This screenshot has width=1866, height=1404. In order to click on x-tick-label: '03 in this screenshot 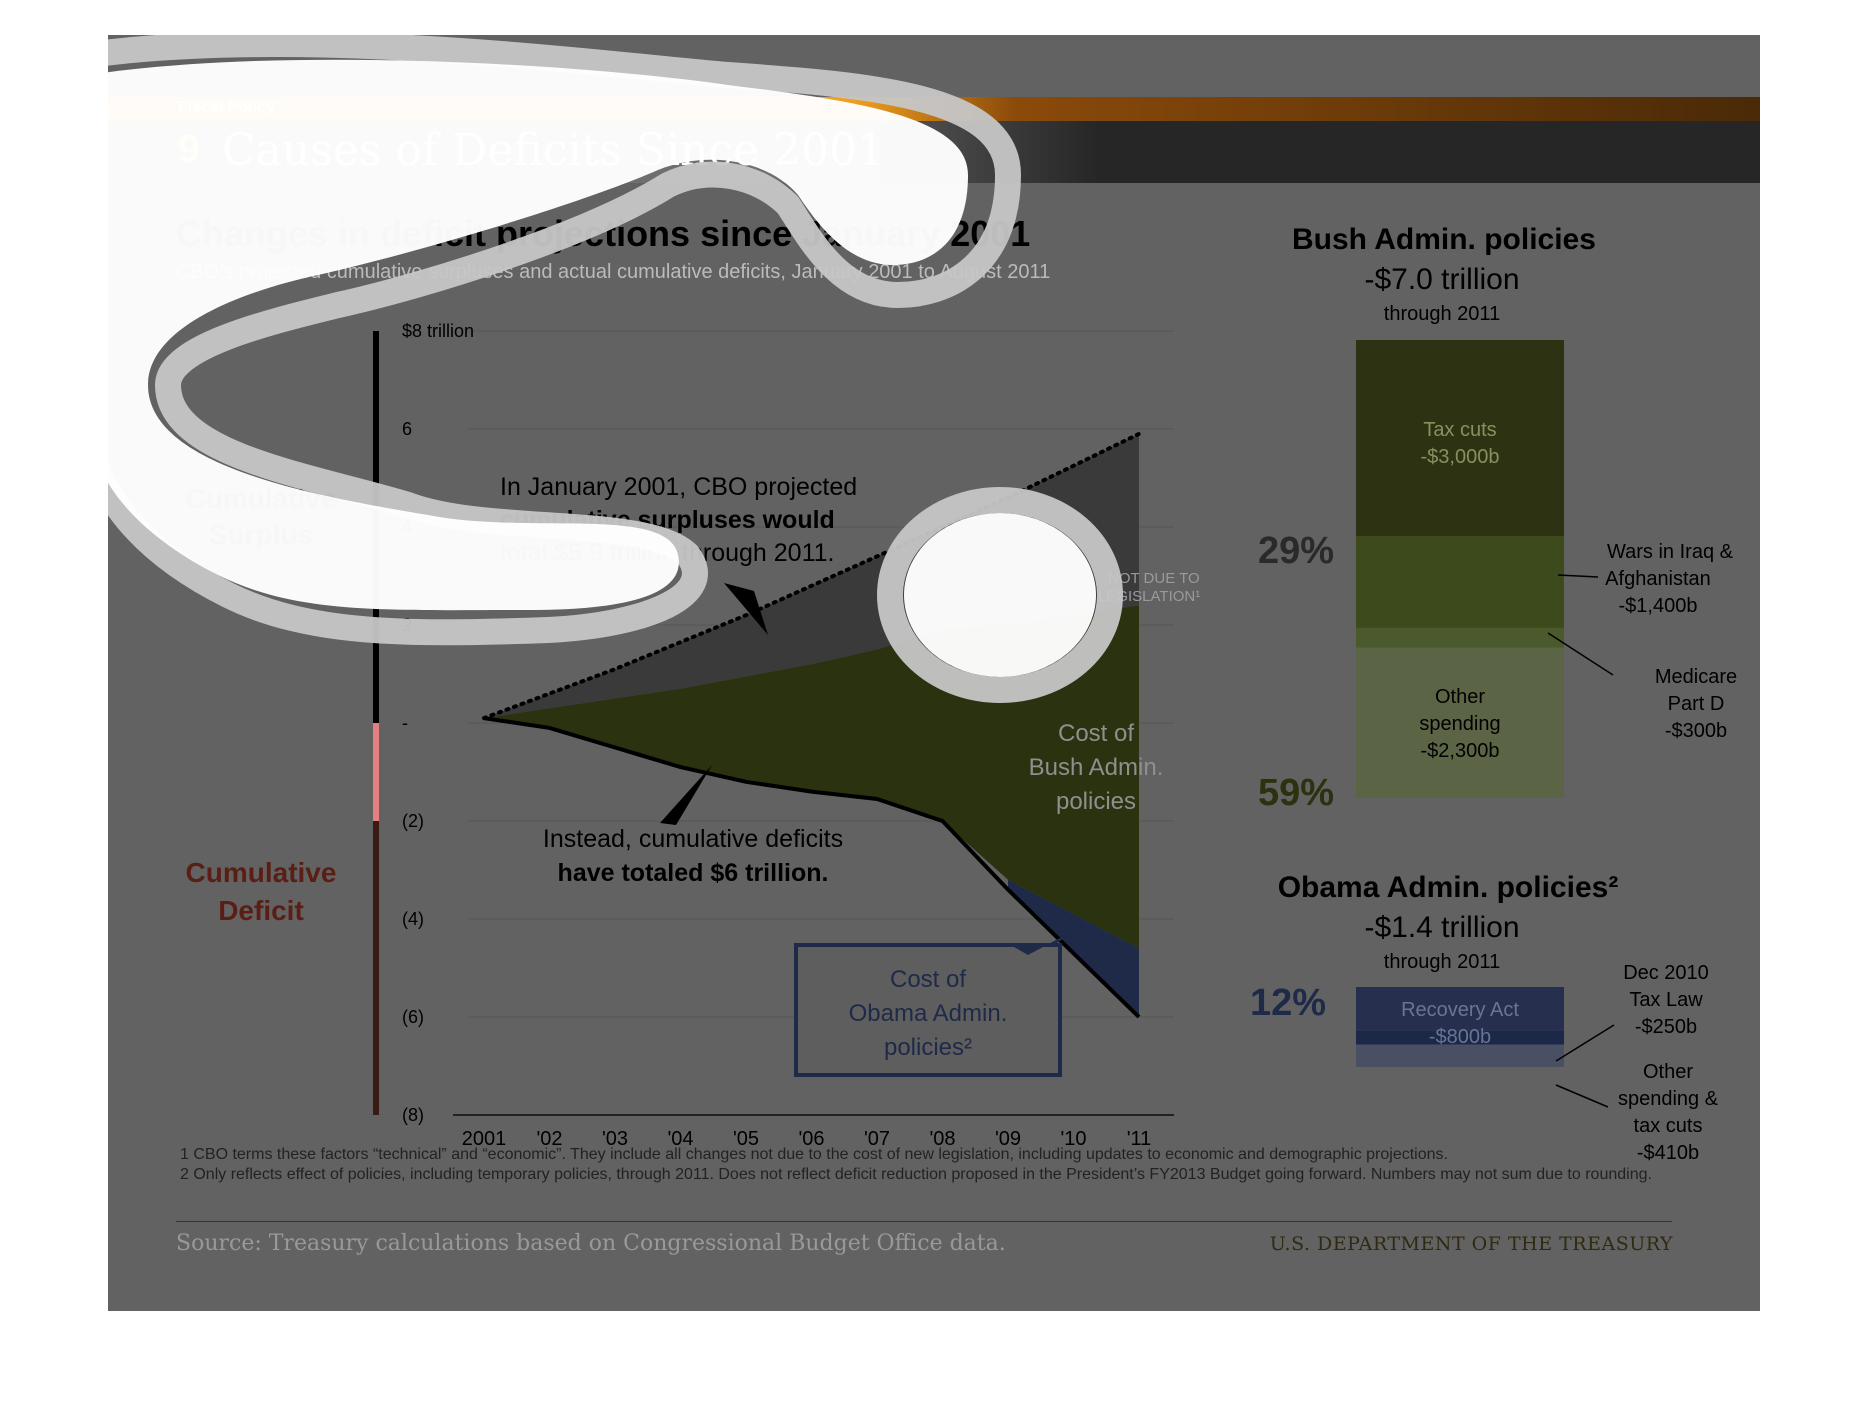, I will do `click(615, 1139)`.